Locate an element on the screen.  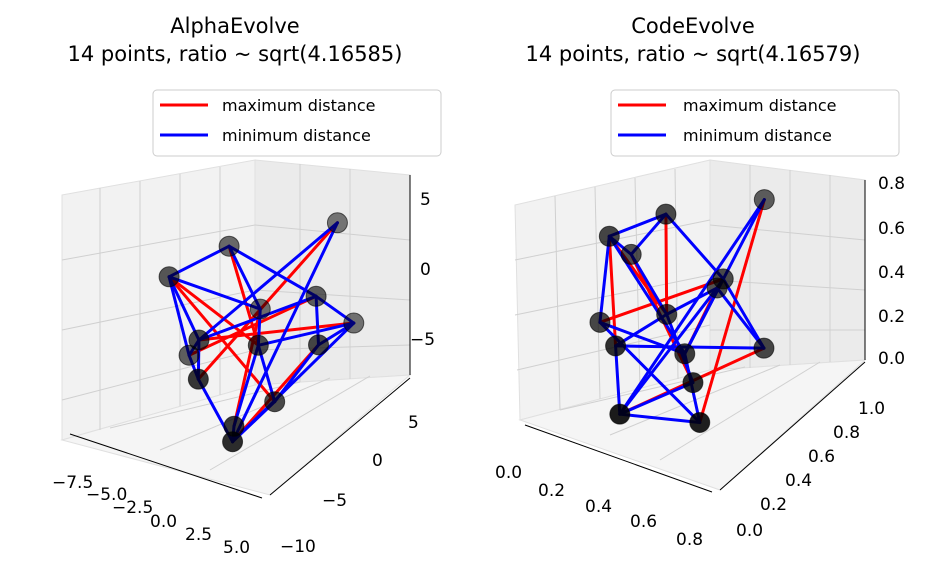
y-tick: 0 is located at coordinates (377, 461).